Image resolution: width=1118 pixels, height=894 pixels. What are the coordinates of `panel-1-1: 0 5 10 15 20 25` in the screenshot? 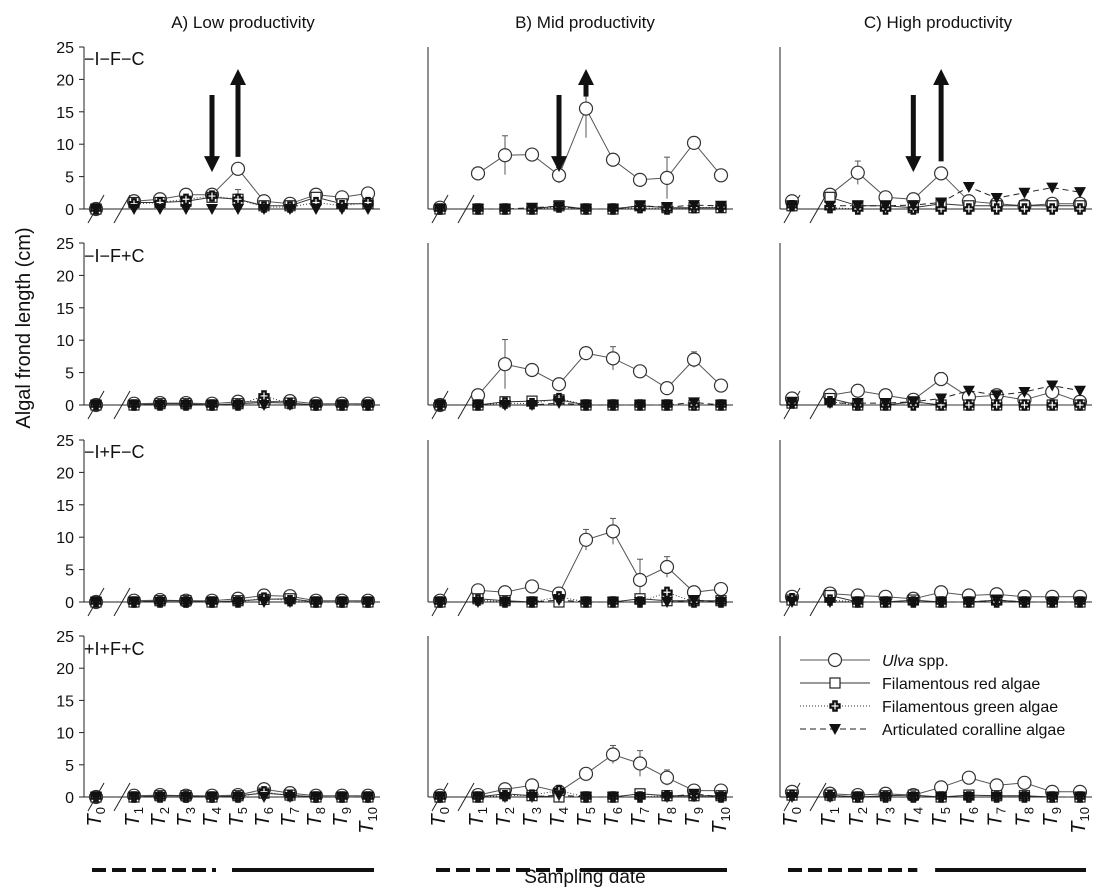 It's located at (218, 132).